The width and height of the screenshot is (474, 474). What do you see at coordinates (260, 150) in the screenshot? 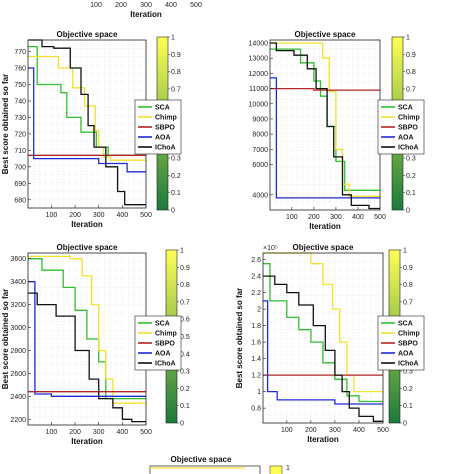
I see `y-tick-label: 7000` at bounding box center [260, 150].